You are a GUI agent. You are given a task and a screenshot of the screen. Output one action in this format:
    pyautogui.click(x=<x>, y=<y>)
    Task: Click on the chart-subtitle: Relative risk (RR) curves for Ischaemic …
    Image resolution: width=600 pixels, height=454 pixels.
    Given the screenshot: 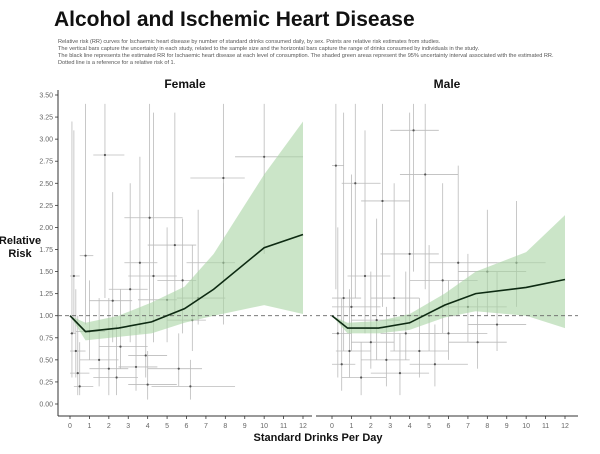 What is the action you would take?
    pyautogui.click(x=328, y=53)
    